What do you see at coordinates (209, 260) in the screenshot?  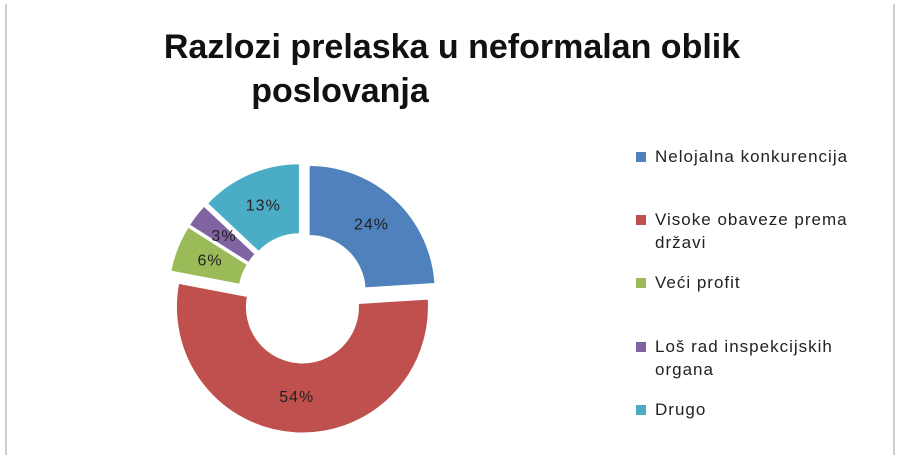 I see `percent-label: 6%` at bounding box center [209, 260].